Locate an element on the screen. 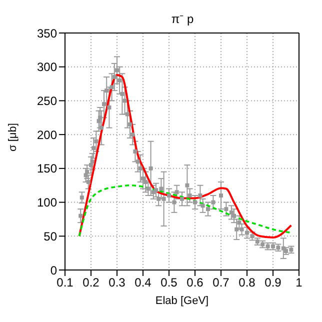  chart-title: π⁻ p is located at coordinates (182, 19).